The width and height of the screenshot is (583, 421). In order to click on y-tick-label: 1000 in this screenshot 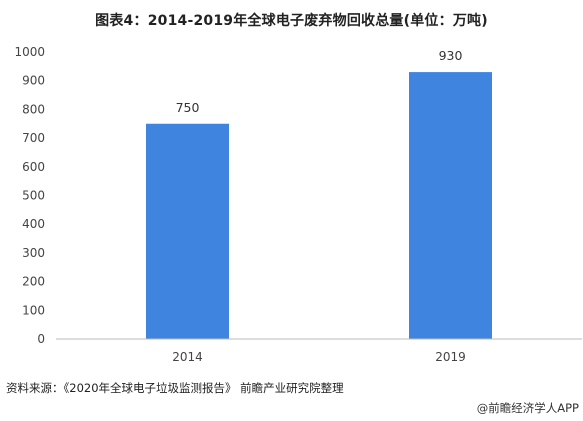, I will do `click(29, 52)`.